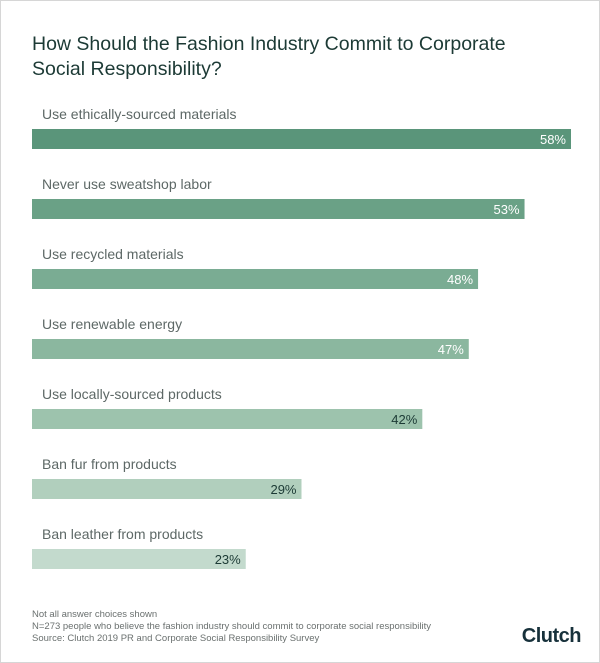  I want to click on value-label: 29%, so click(283, 489).